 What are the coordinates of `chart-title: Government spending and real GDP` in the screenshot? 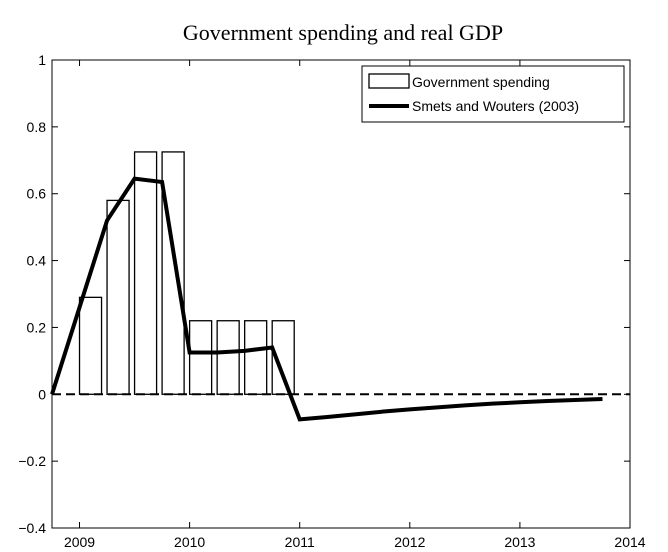 It's located at (343, 32).